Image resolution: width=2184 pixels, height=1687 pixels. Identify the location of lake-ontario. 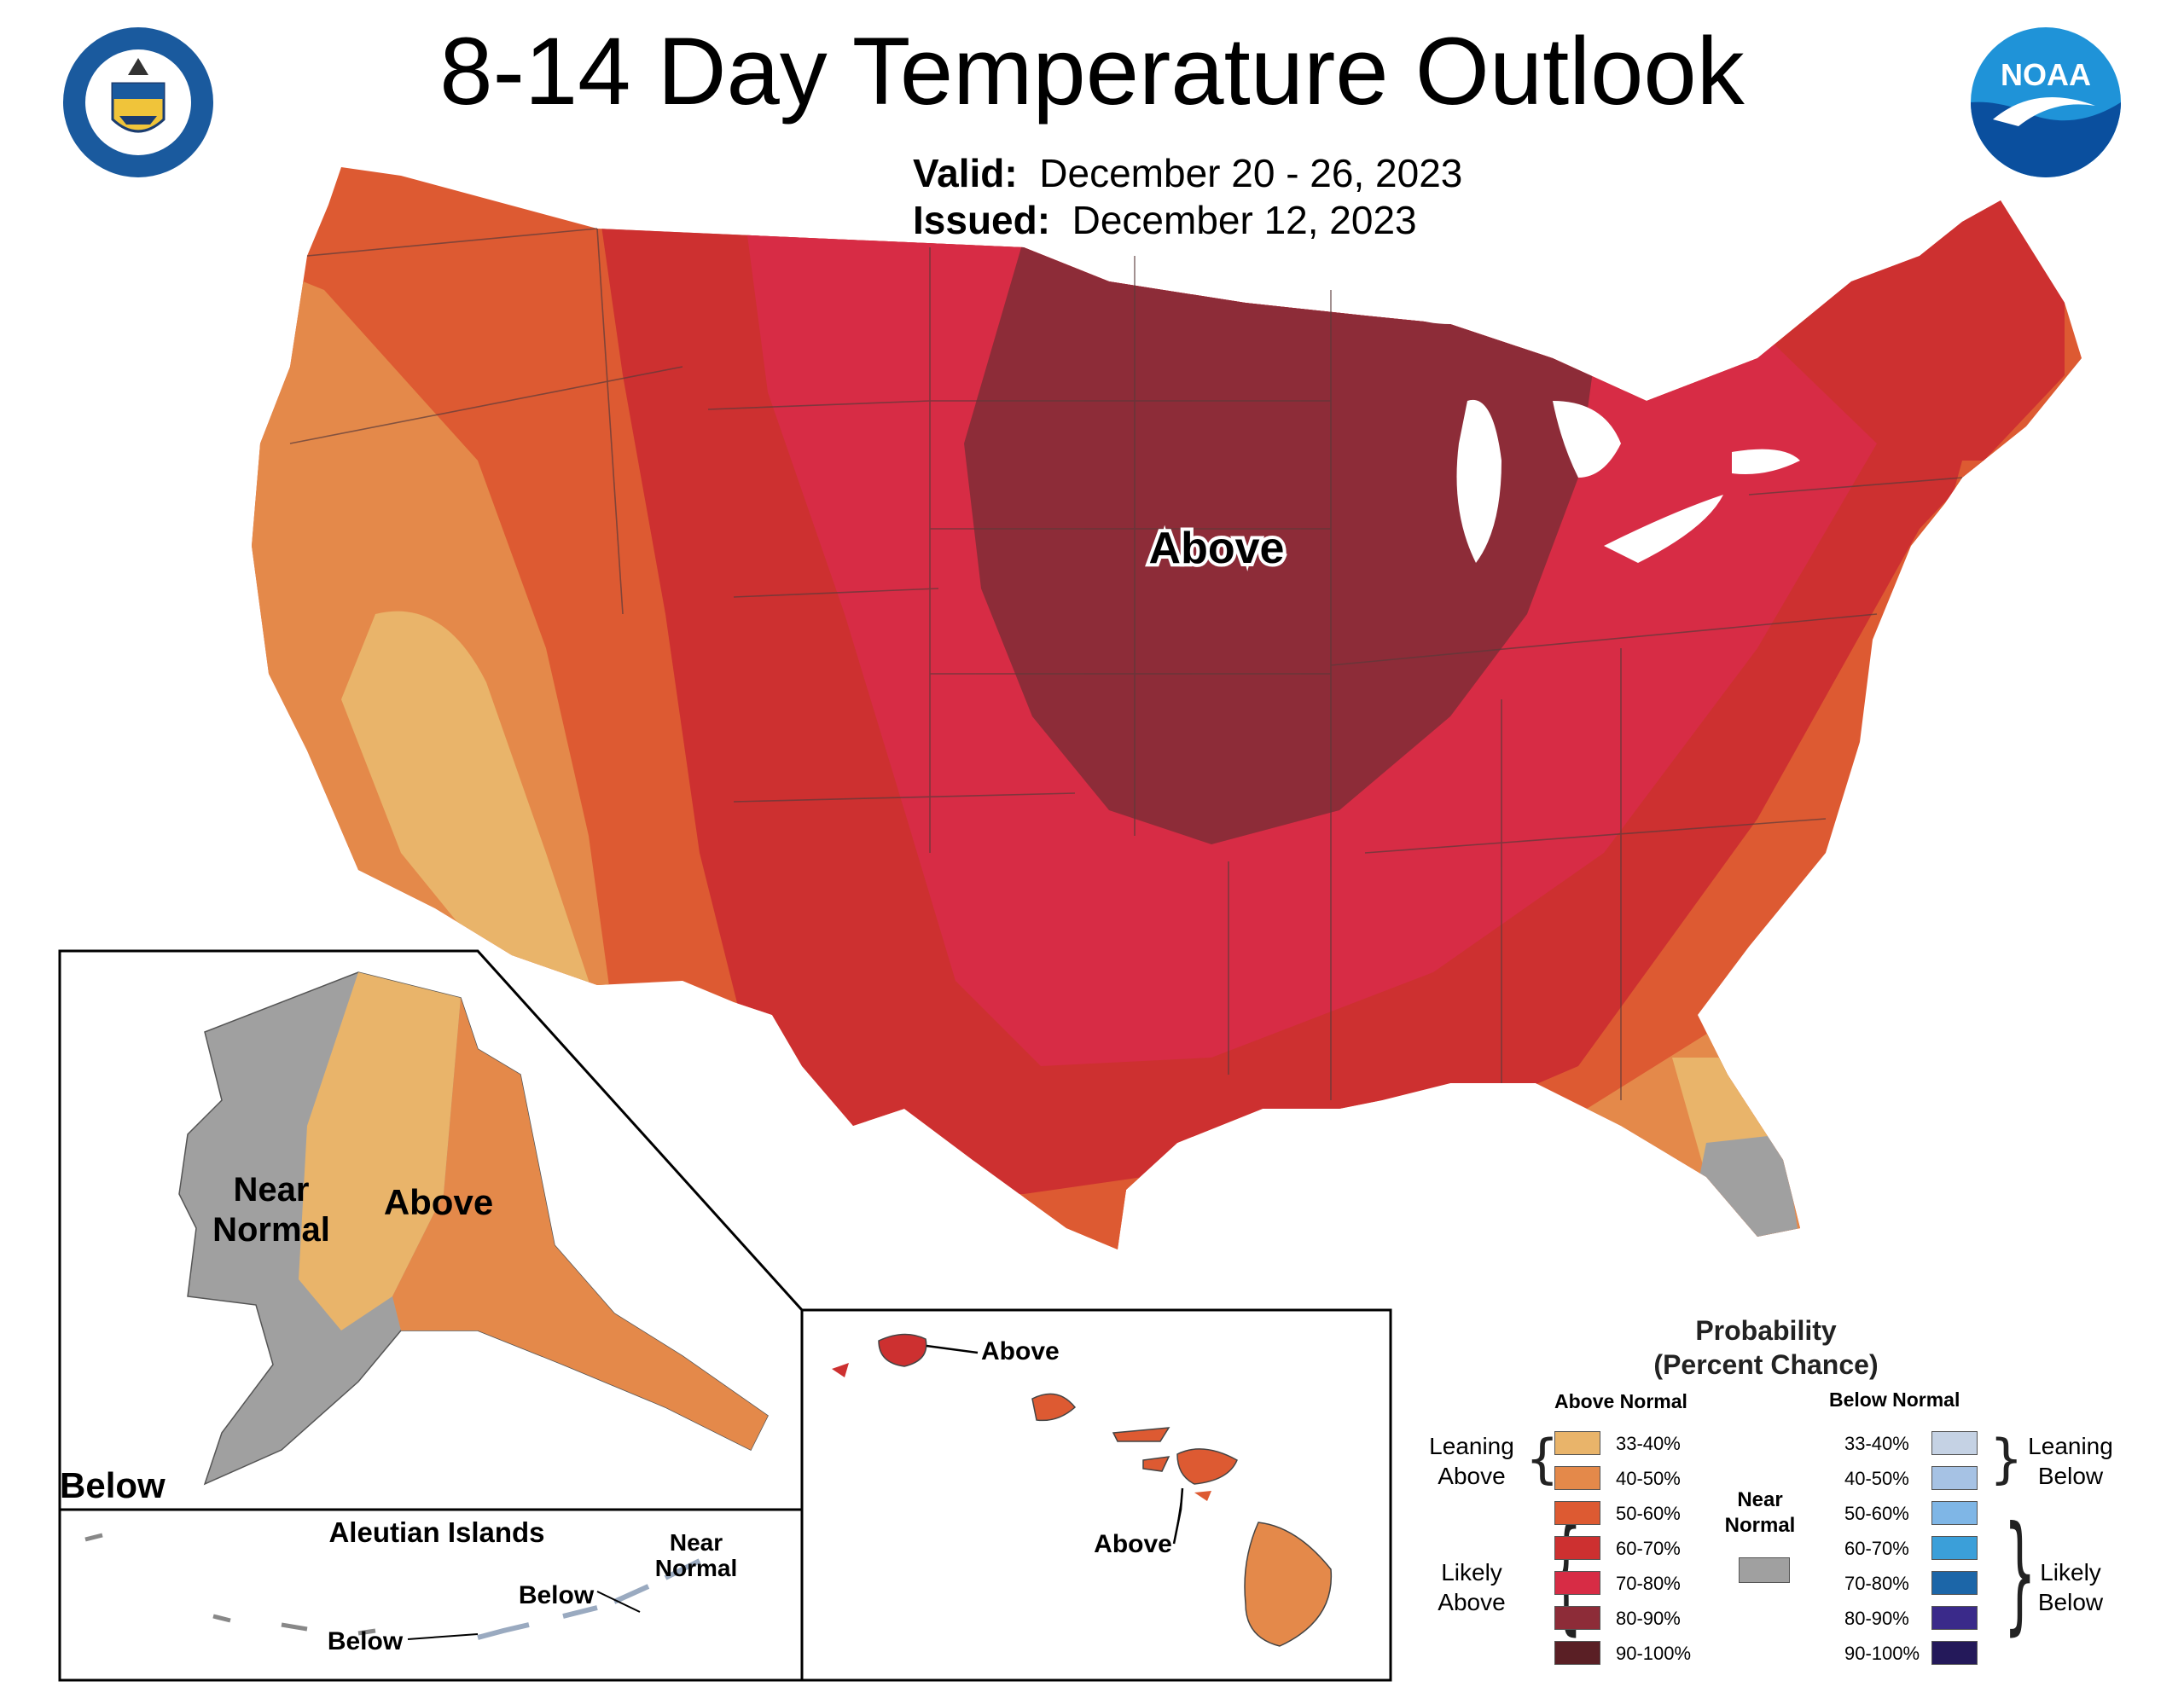
(1766, 462).